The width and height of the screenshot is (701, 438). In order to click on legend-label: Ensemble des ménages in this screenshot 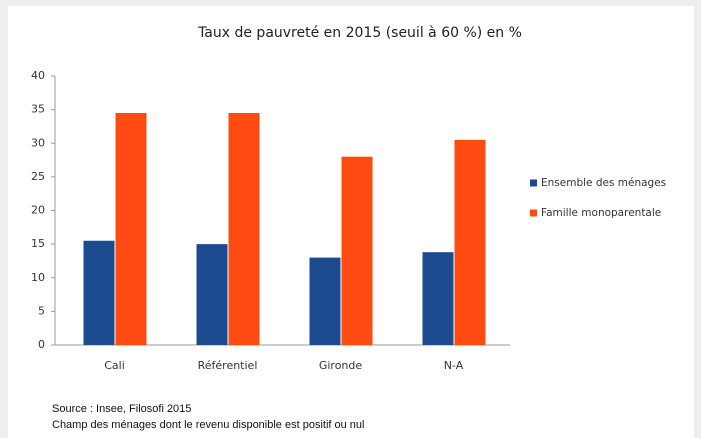, I will do `click(603, 183)`.